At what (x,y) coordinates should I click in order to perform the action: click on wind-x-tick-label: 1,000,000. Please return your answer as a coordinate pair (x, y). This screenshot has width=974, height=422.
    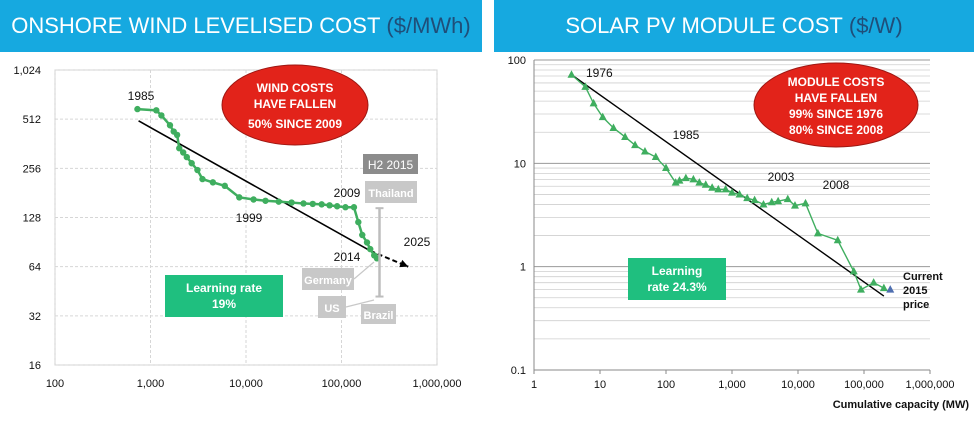
    Looking at the image, I should click on (437, 384).